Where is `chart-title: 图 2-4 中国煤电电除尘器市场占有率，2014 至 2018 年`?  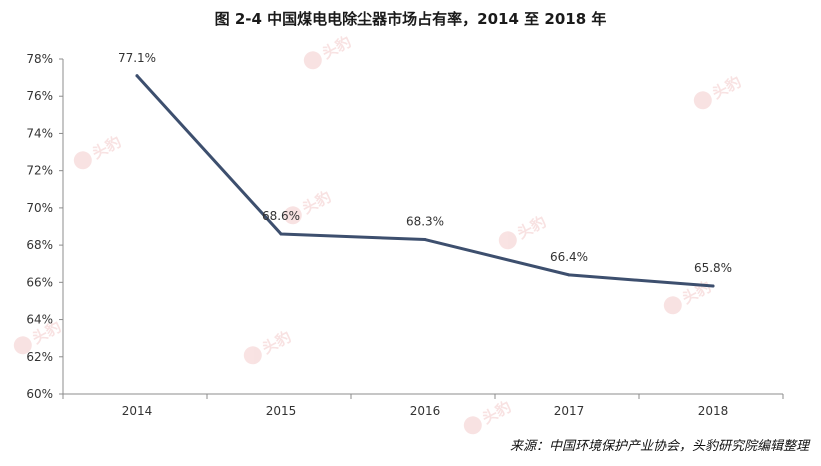
chart-title: 图 2-4 中国煤电电除尘器市场占有率，2014 至 2018 年 is located at coordinates (410, 19).